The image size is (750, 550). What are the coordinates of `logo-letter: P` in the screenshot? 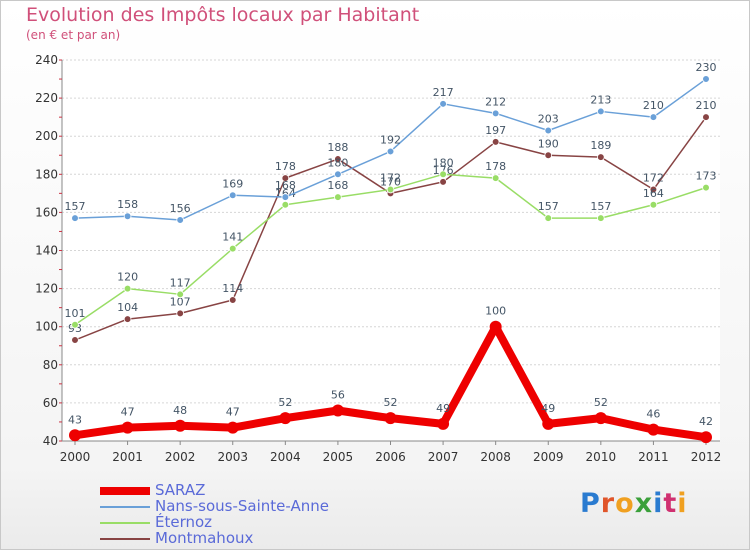 It's located at (590, 503).